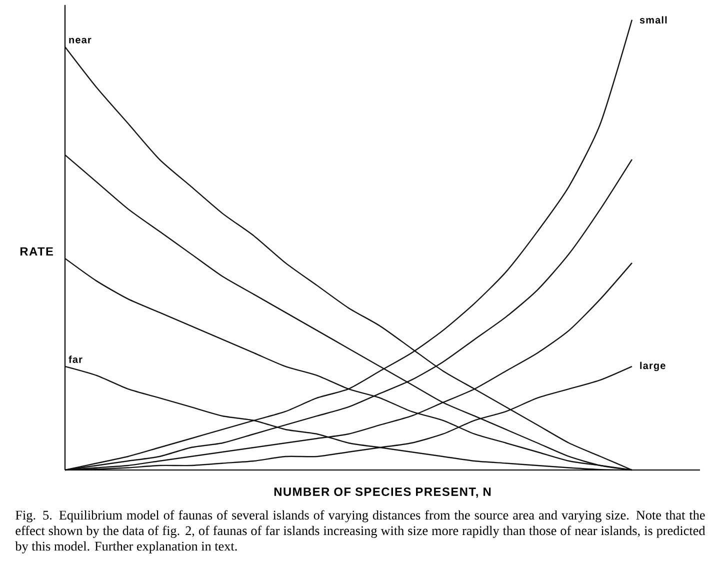  I want to click on caption: Fig. 5. Equilibrium model of faunas of several islands of varying distances from the source area and varying size. Note that the effect shown by the data of fig. 2, of faunas of far islands increasing with size more rapidly than those of near islands, is predicted by this model. Further explanation in text., so click(360, 532).